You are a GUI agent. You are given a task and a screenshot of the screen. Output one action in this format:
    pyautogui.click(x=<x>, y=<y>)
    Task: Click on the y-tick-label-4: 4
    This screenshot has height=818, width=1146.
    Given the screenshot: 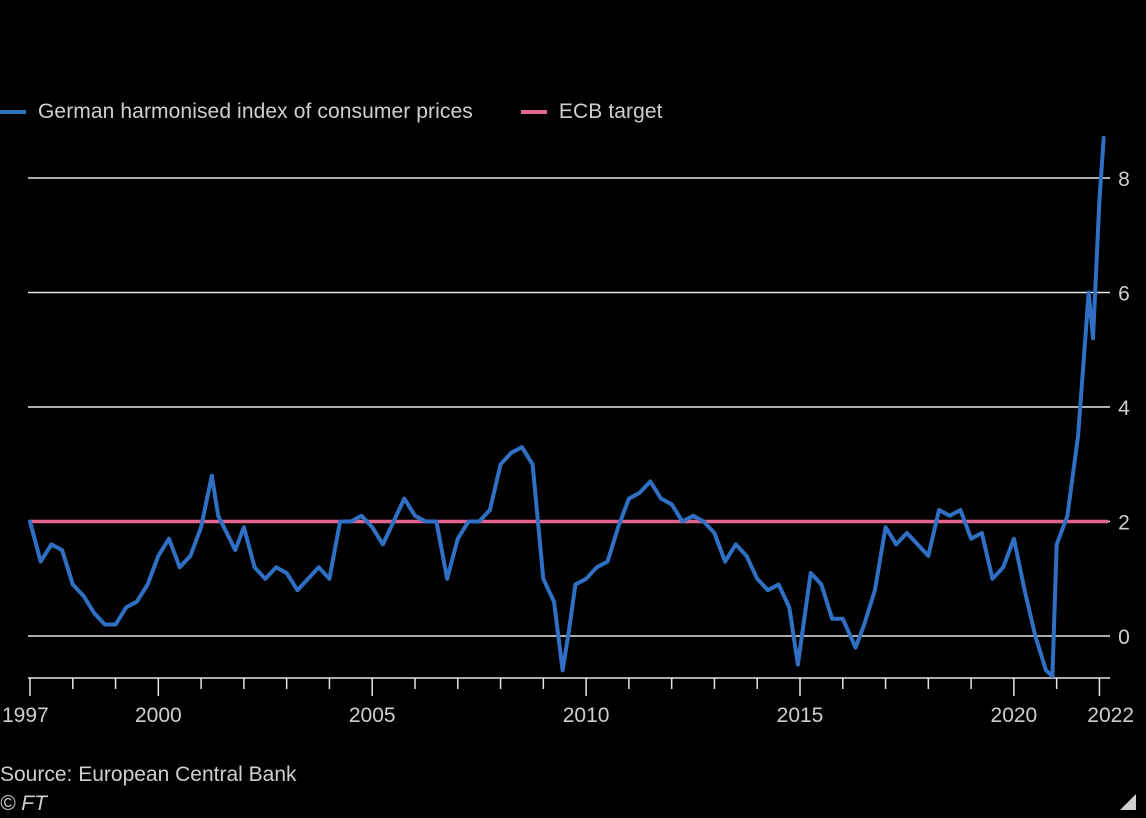 What is the action you would take?
    pyautogui.click(x=1124, y=408)
    